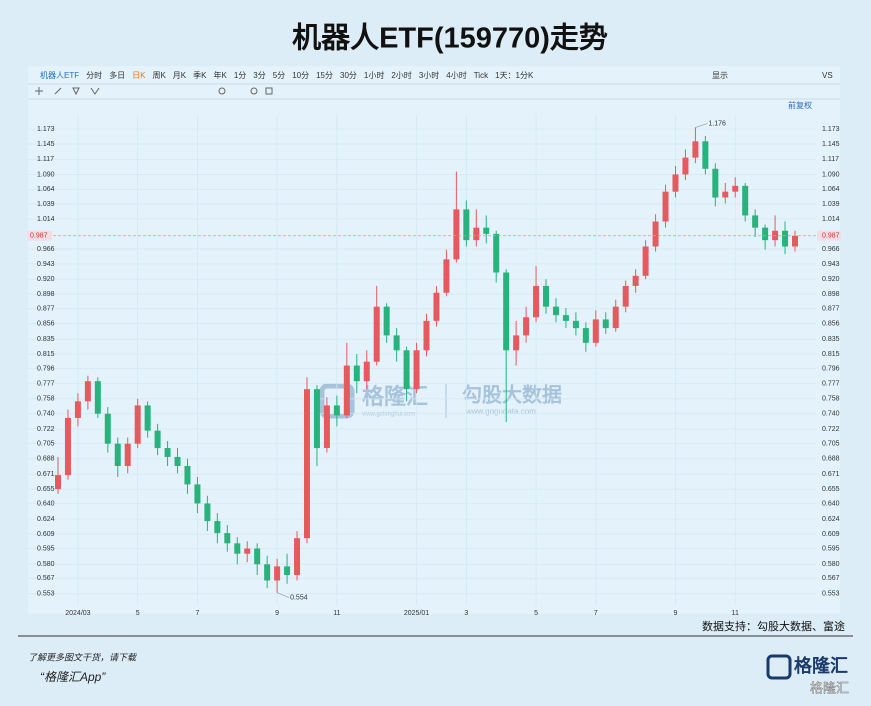 The height and width of the screenshot is (706, 871). Describe the element at coordinates (46, 594) in the screenshot. I see `y-tick-label: 0.553` at that location.